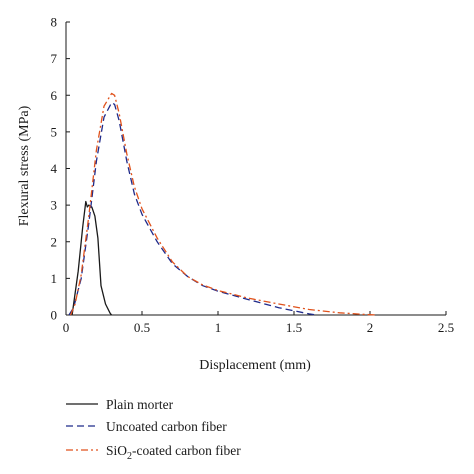  I want to click on legend-item-sio2-coated-carbon-fiber: SiO2-coated carbon fiber, so click(153, 452).